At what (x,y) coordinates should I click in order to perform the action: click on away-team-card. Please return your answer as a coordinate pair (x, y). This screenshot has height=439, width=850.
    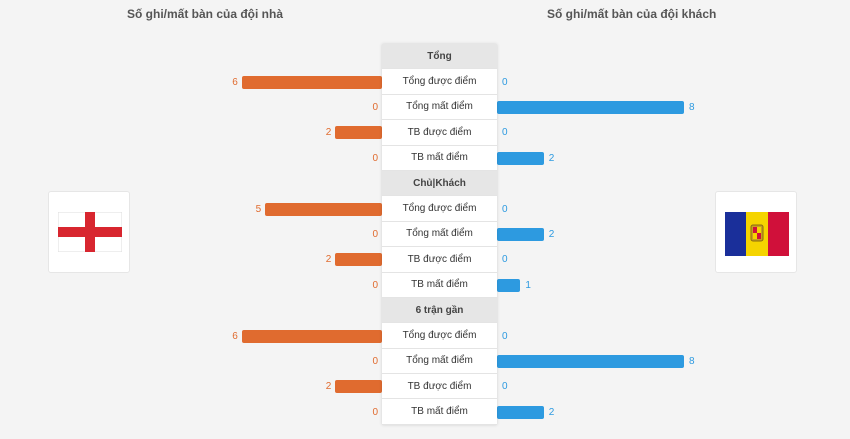
    Looking at the image, I should click on (756, 232).